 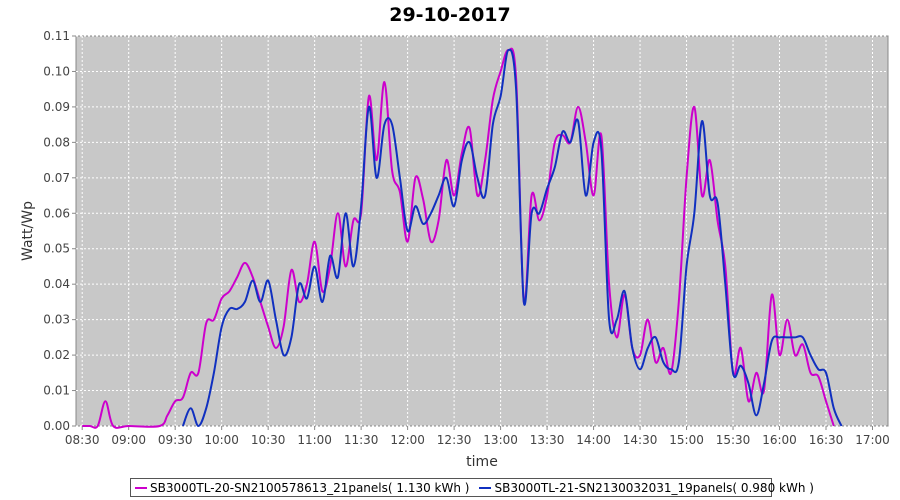 I want to click on x-tick-label: 08:30, so click(x=82, y=440).